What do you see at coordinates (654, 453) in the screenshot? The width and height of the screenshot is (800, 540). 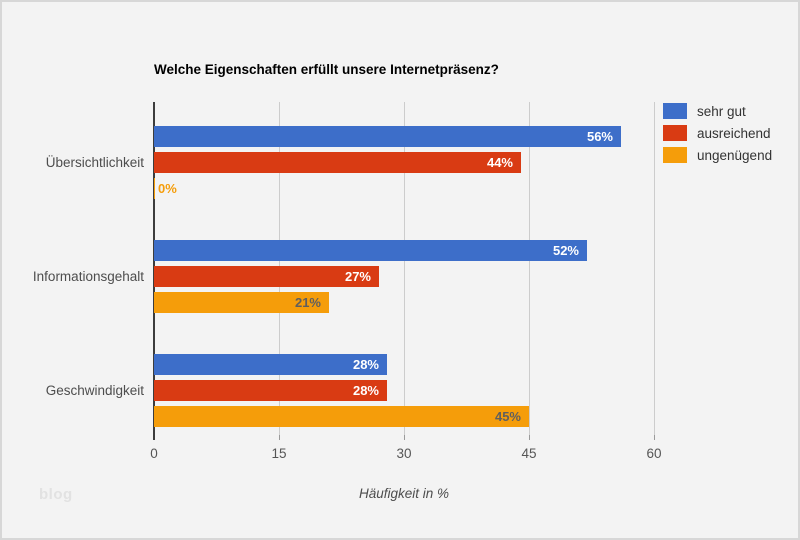 I see `x-tick-label: 60` at bounding box center [654, 453].